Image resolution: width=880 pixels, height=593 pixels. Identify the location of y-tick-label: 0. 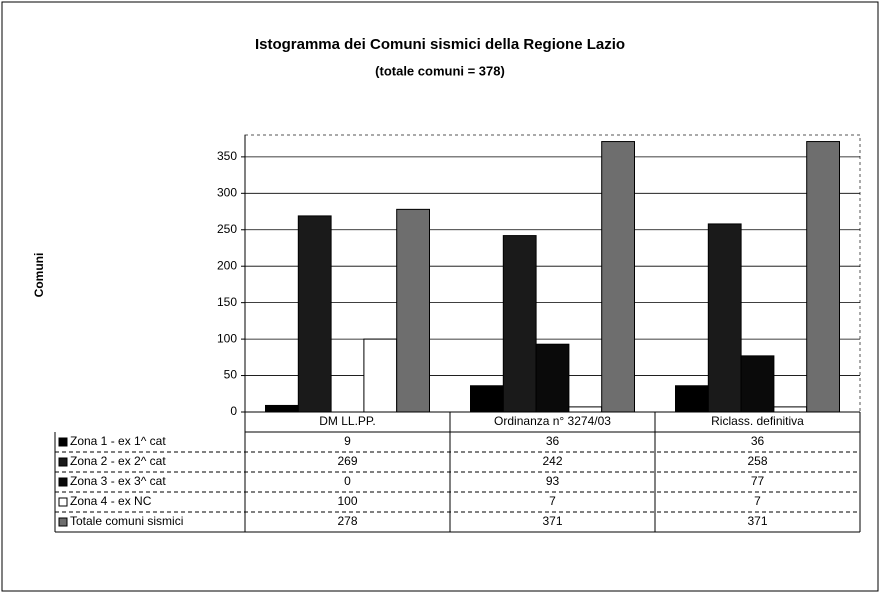
(233, 411).